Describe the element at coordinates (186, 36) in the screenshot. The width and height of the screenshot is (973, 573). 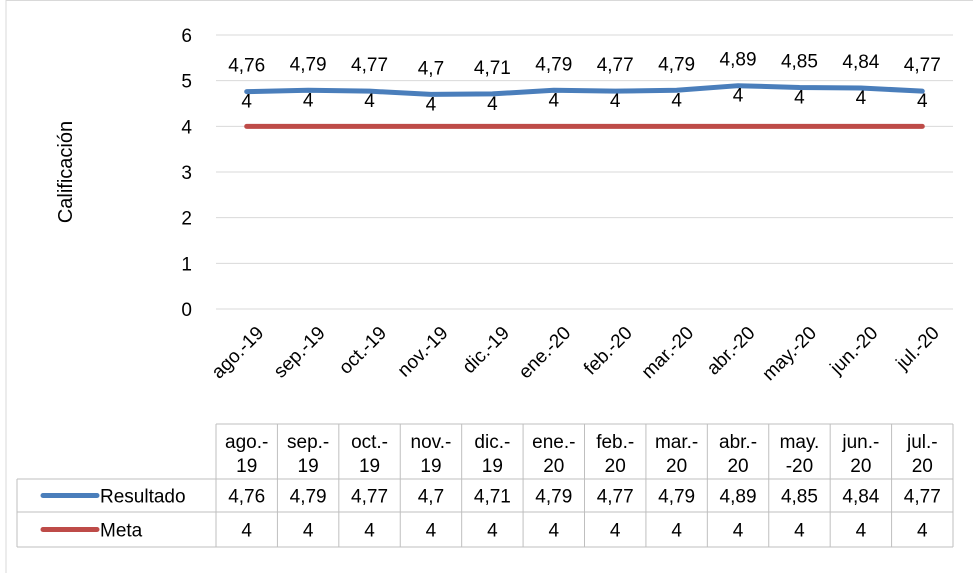
I see `y-tick-label: 6` at that location.